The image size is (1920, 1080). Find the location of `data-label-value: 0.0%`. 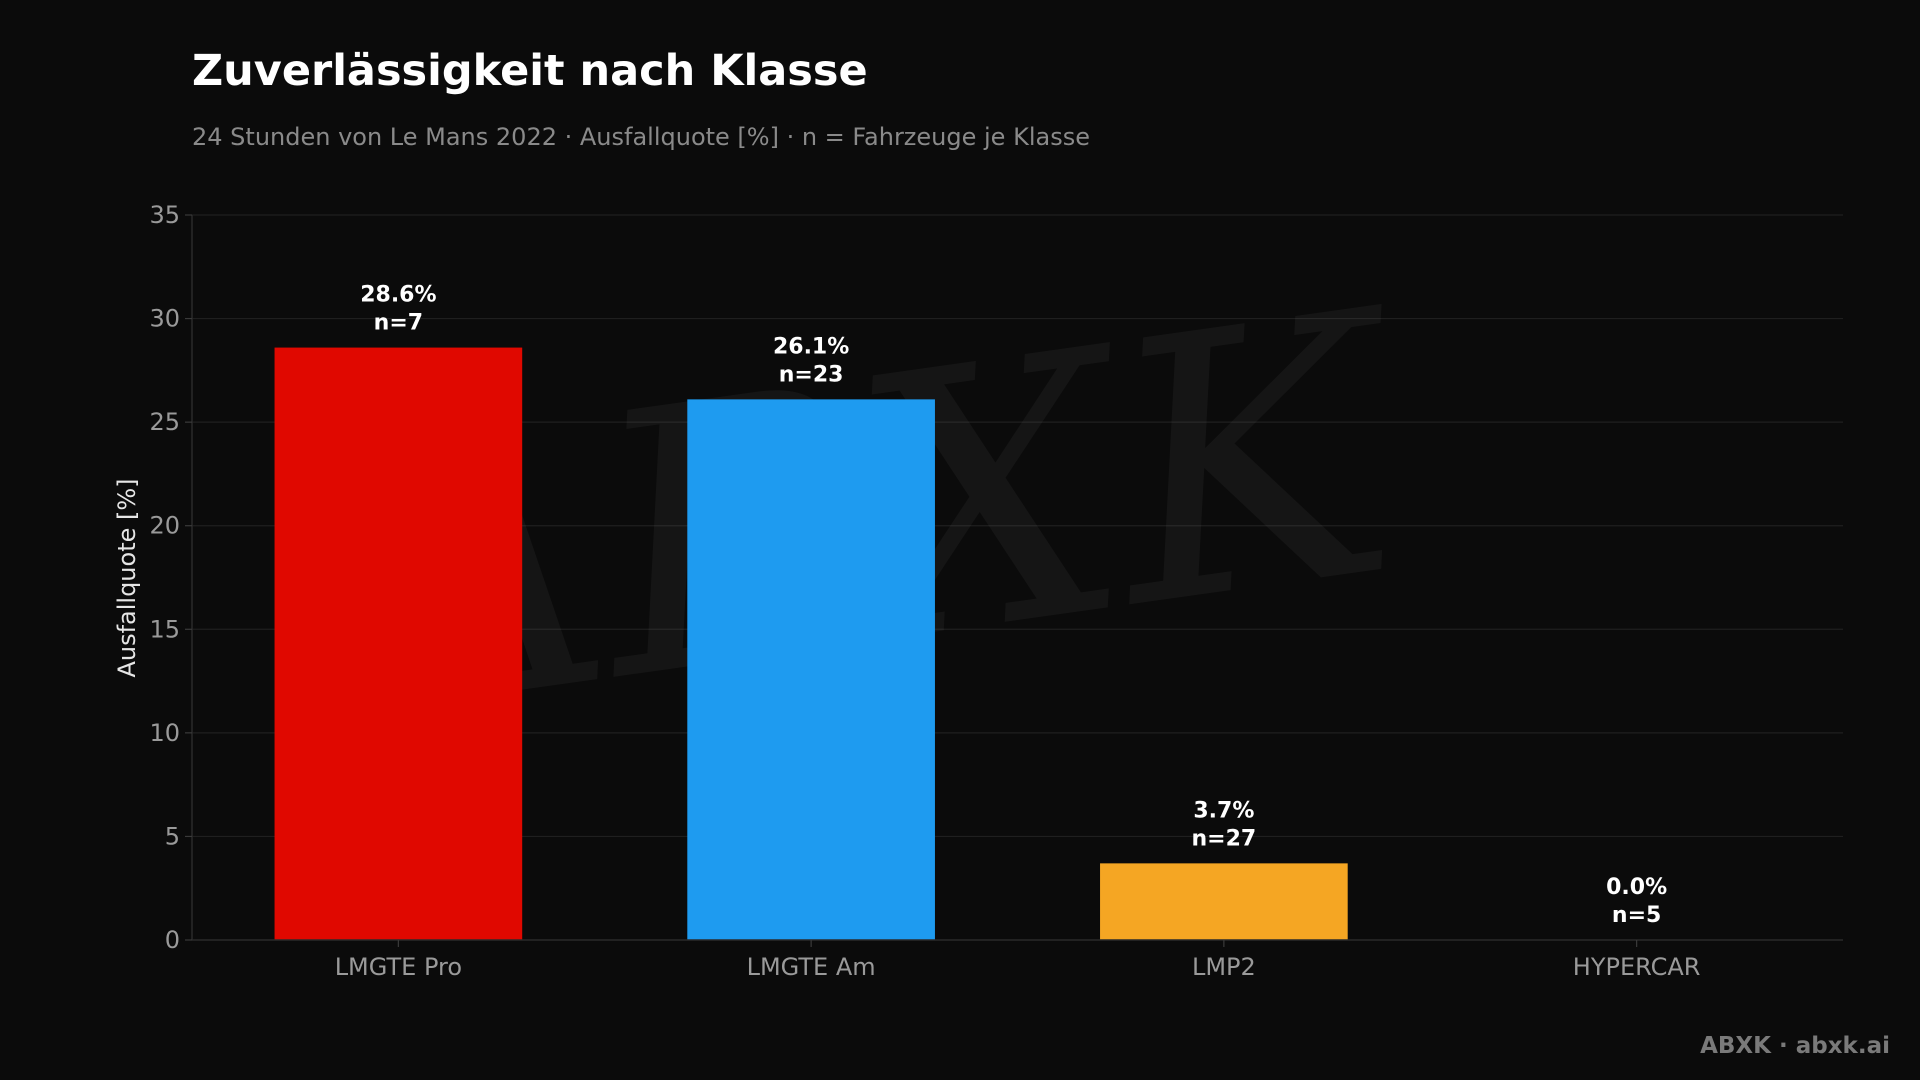

data-label-value: 0.0% is located at coordinates (1636, 887).